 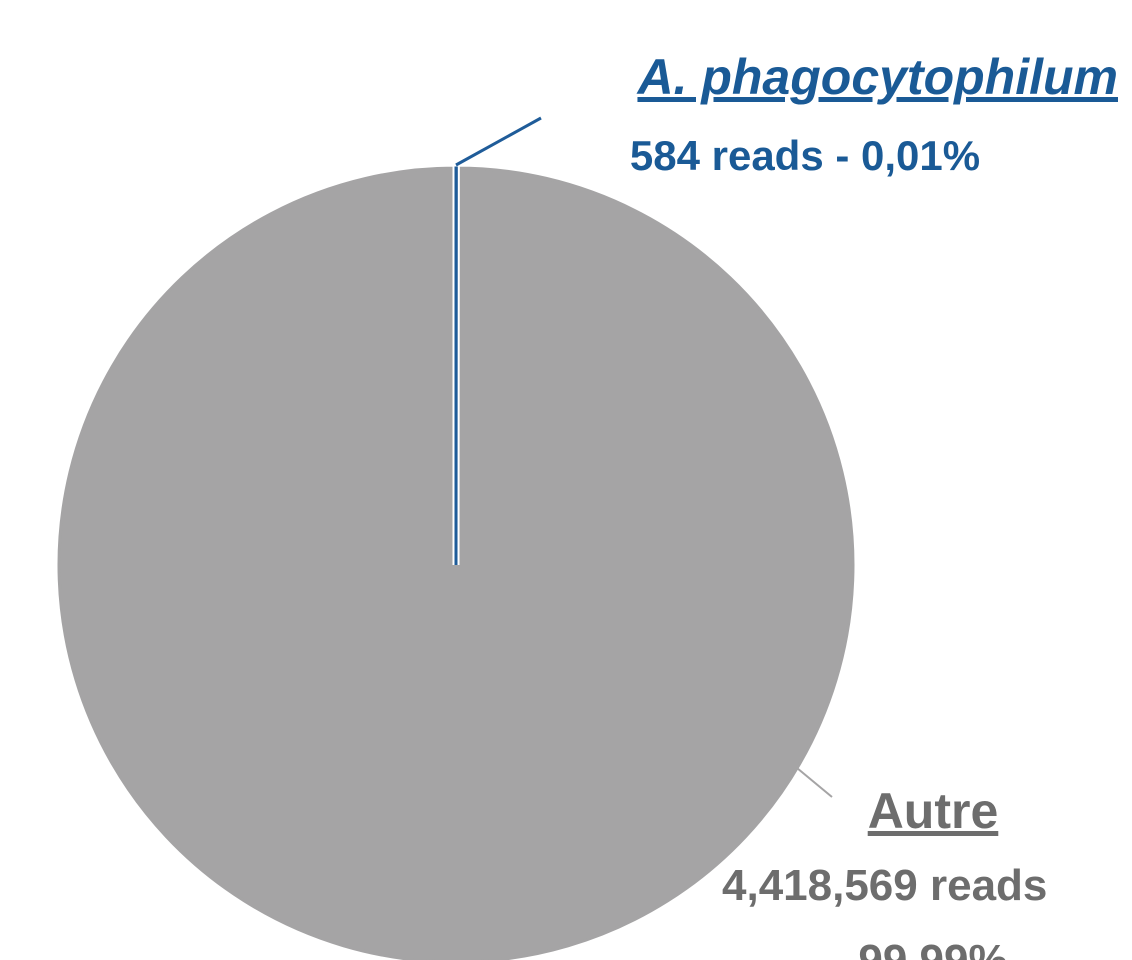 I want to click on category-label: A. phagocytophilum, so click(x=876, y=77).